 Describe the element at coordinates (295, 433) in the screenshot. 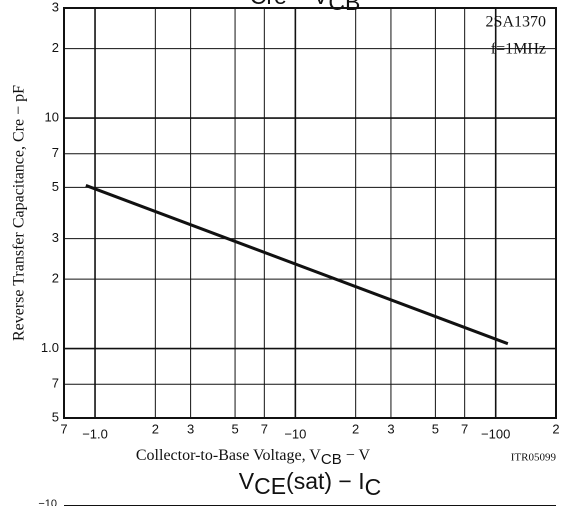

I see `x-tick-label: −10` at that location.